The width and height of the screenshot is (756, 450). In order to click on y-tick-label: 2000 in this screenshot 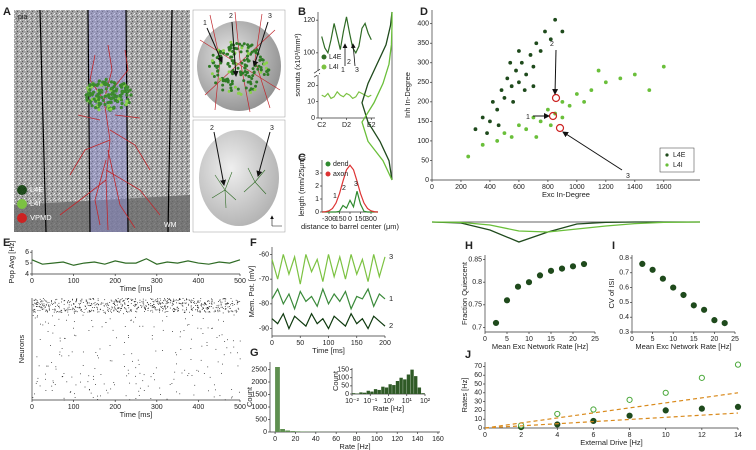, I will do `click(259, 382)`.